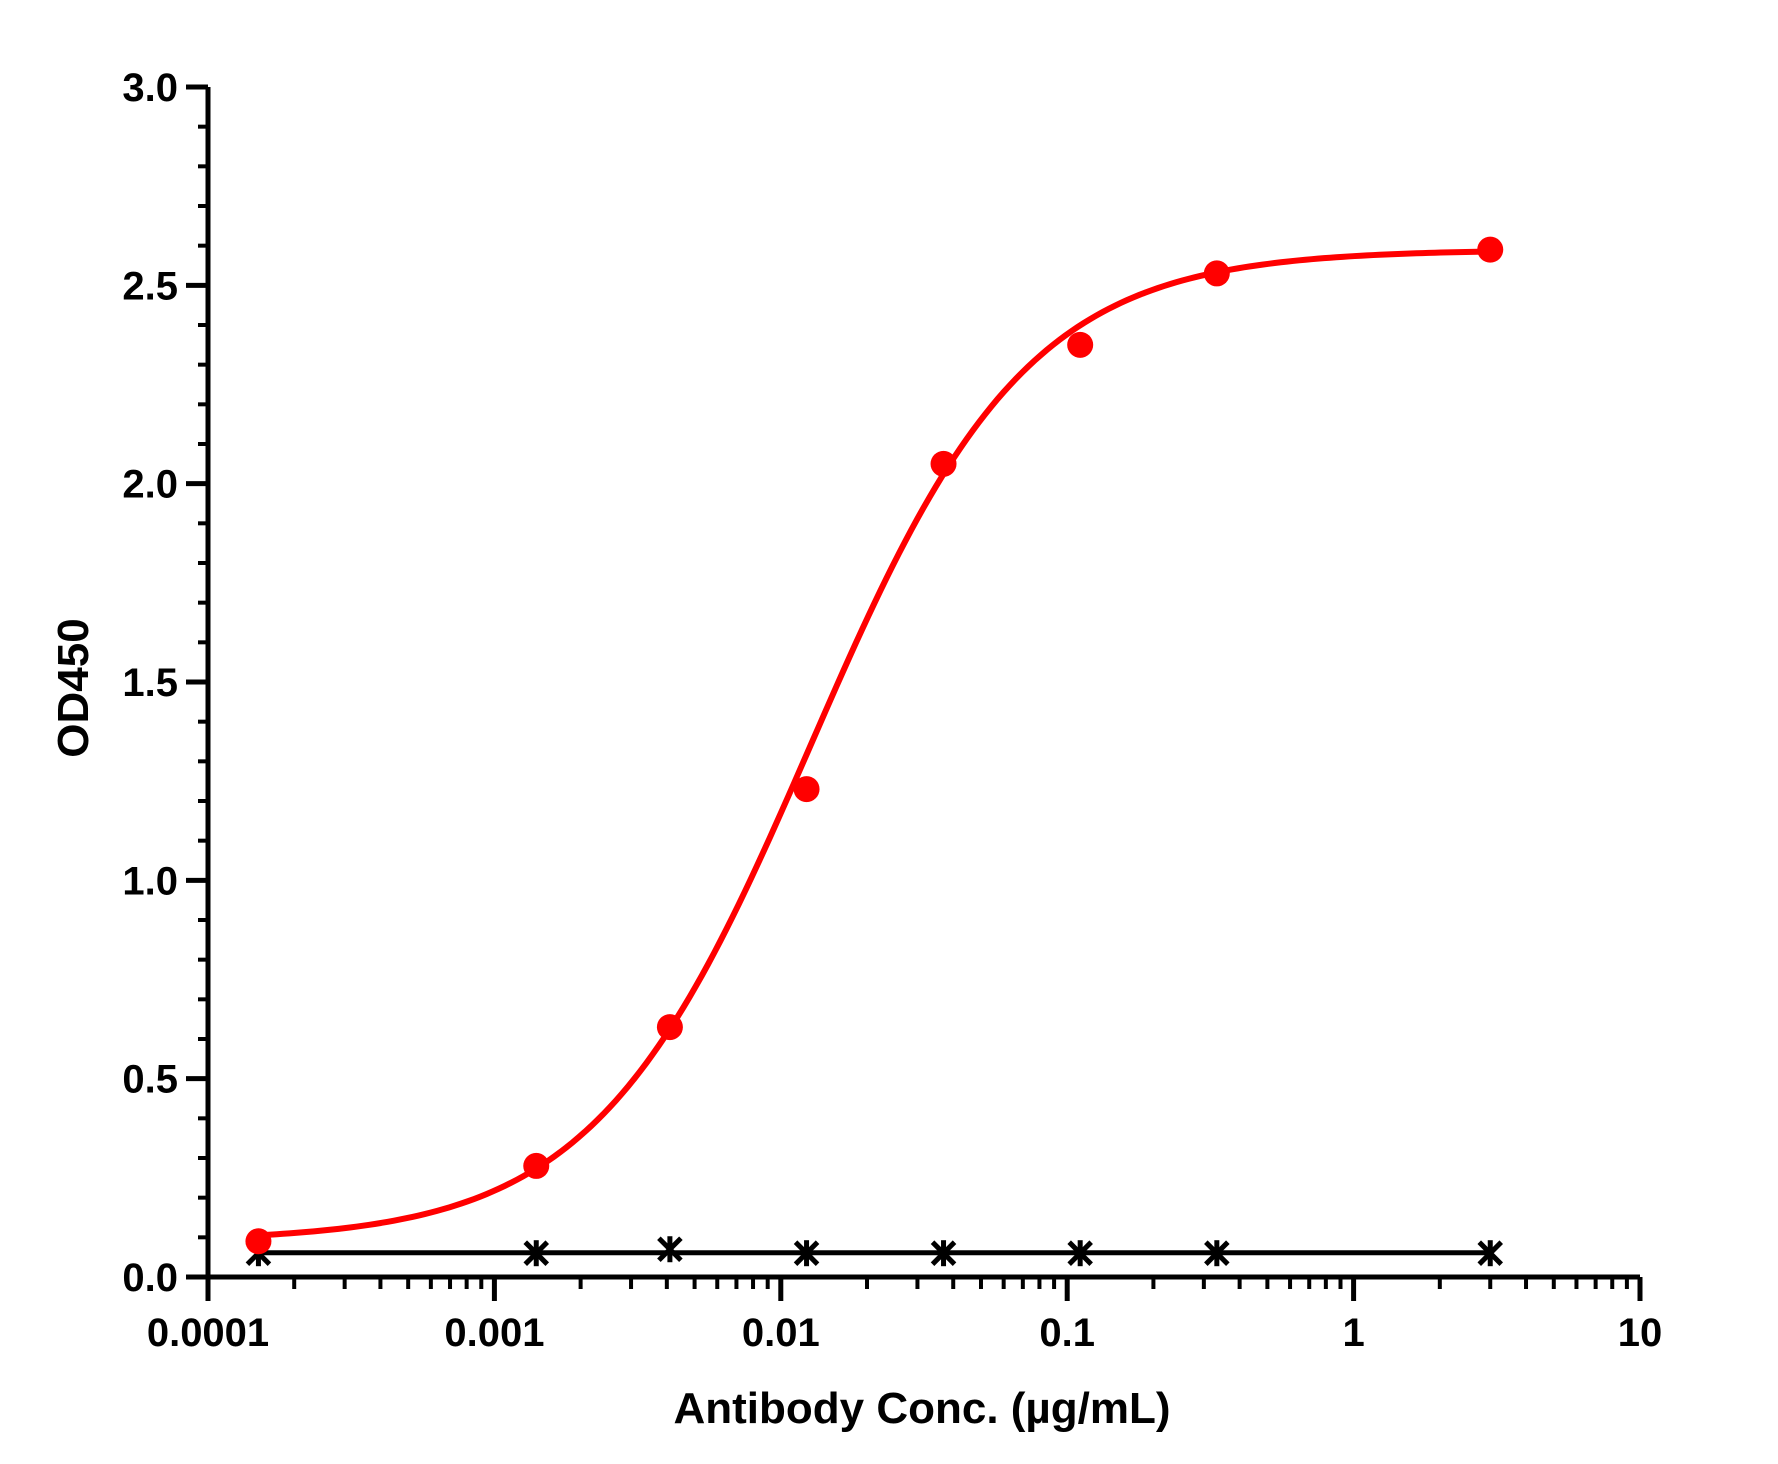 The image size is (1778, 1464). I want to click on y-tick-label: 1.0, so click(150, 881).